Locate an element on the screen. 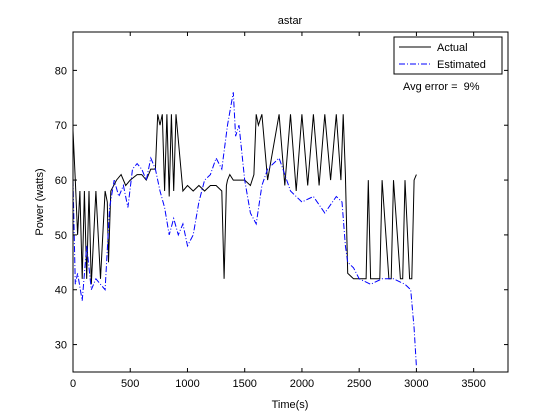 The image size is (560, 420). legend-label-estimated: Estimated is located at coordinates (461, 65).